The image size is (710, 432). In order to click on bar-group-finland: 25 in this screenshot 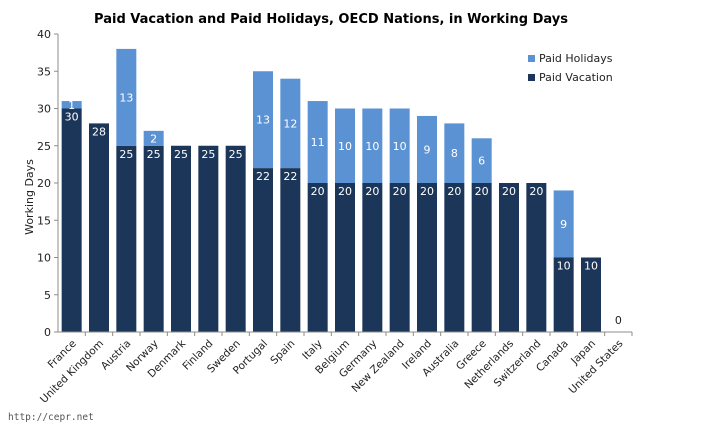, I will do `click(208, 238)`.